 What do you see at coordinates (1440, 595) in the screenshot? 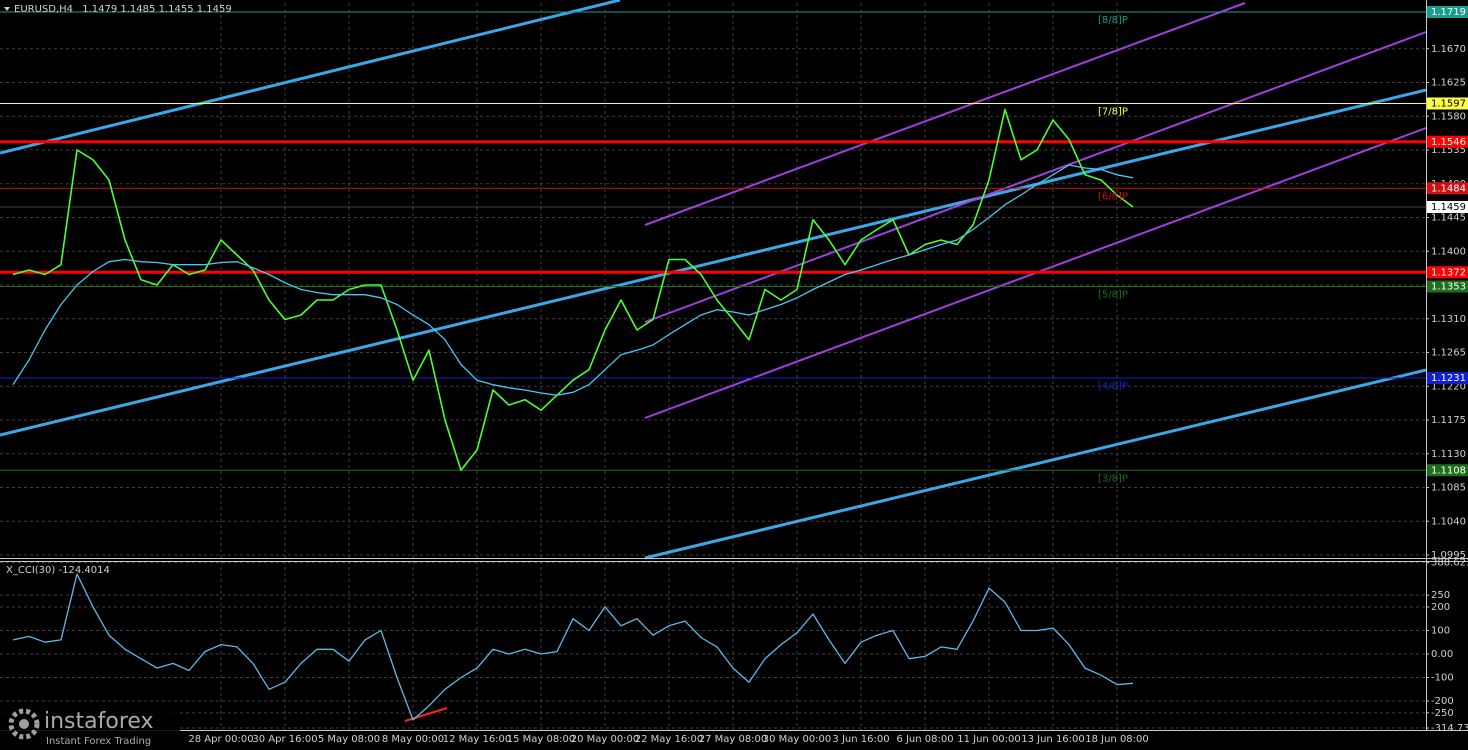
I see `y-tick-label: 250` at bounding box center [1440, 595].